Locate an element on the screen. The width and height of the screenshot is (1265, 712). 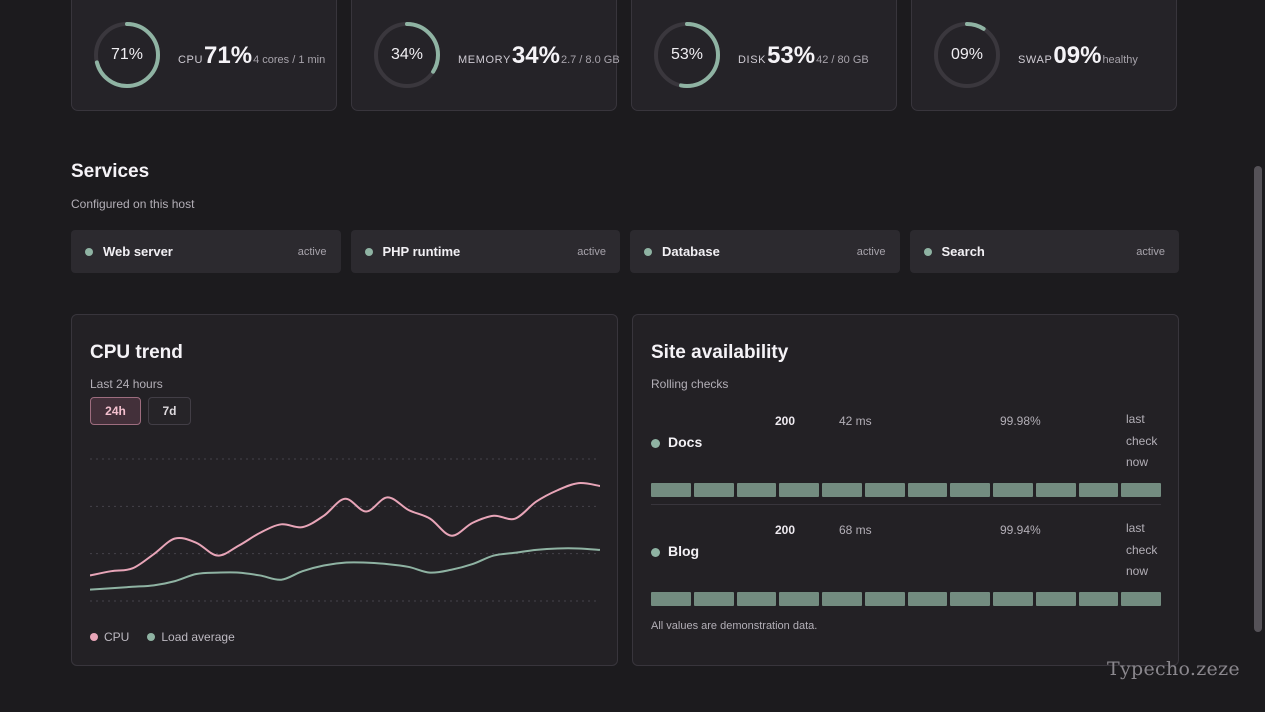
range-7d-button: 7d is located at coordinates (169, 411).